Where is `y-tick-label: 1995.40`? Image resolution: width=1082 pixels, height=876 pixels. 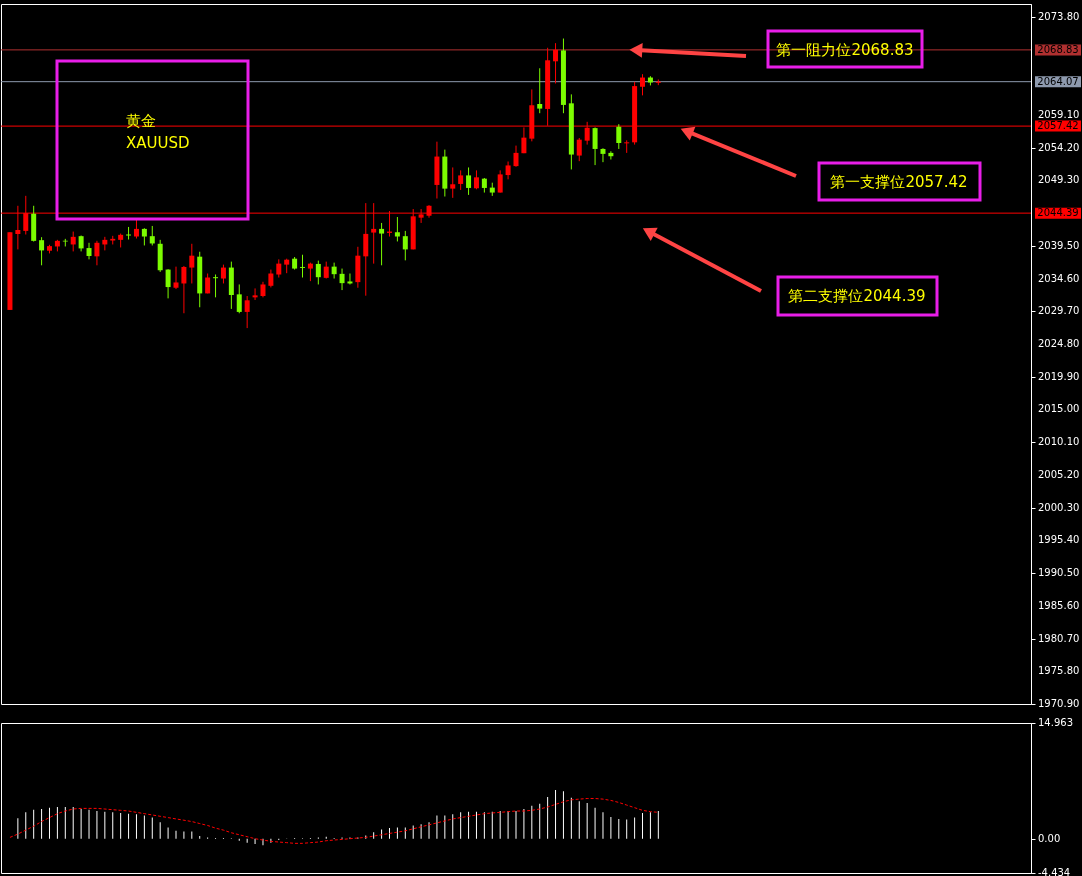
y-tick-label: 1995.40 is located at coordinates (1059, 540).